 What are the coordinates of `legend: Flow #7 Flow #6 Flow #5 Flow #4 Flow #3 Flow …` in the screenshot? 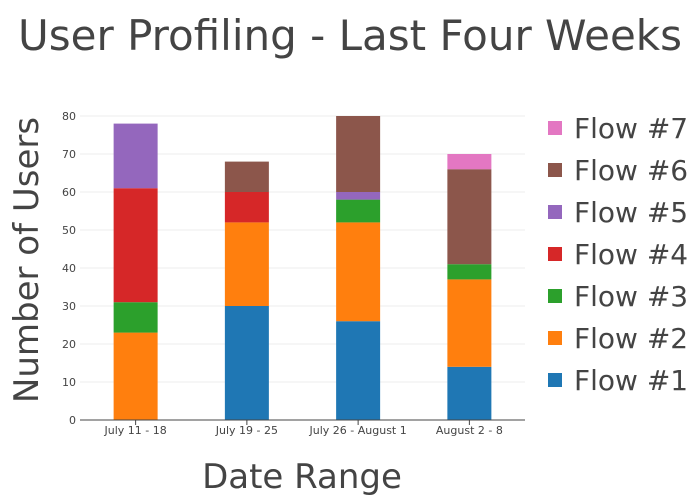 It's located at (618, 254).